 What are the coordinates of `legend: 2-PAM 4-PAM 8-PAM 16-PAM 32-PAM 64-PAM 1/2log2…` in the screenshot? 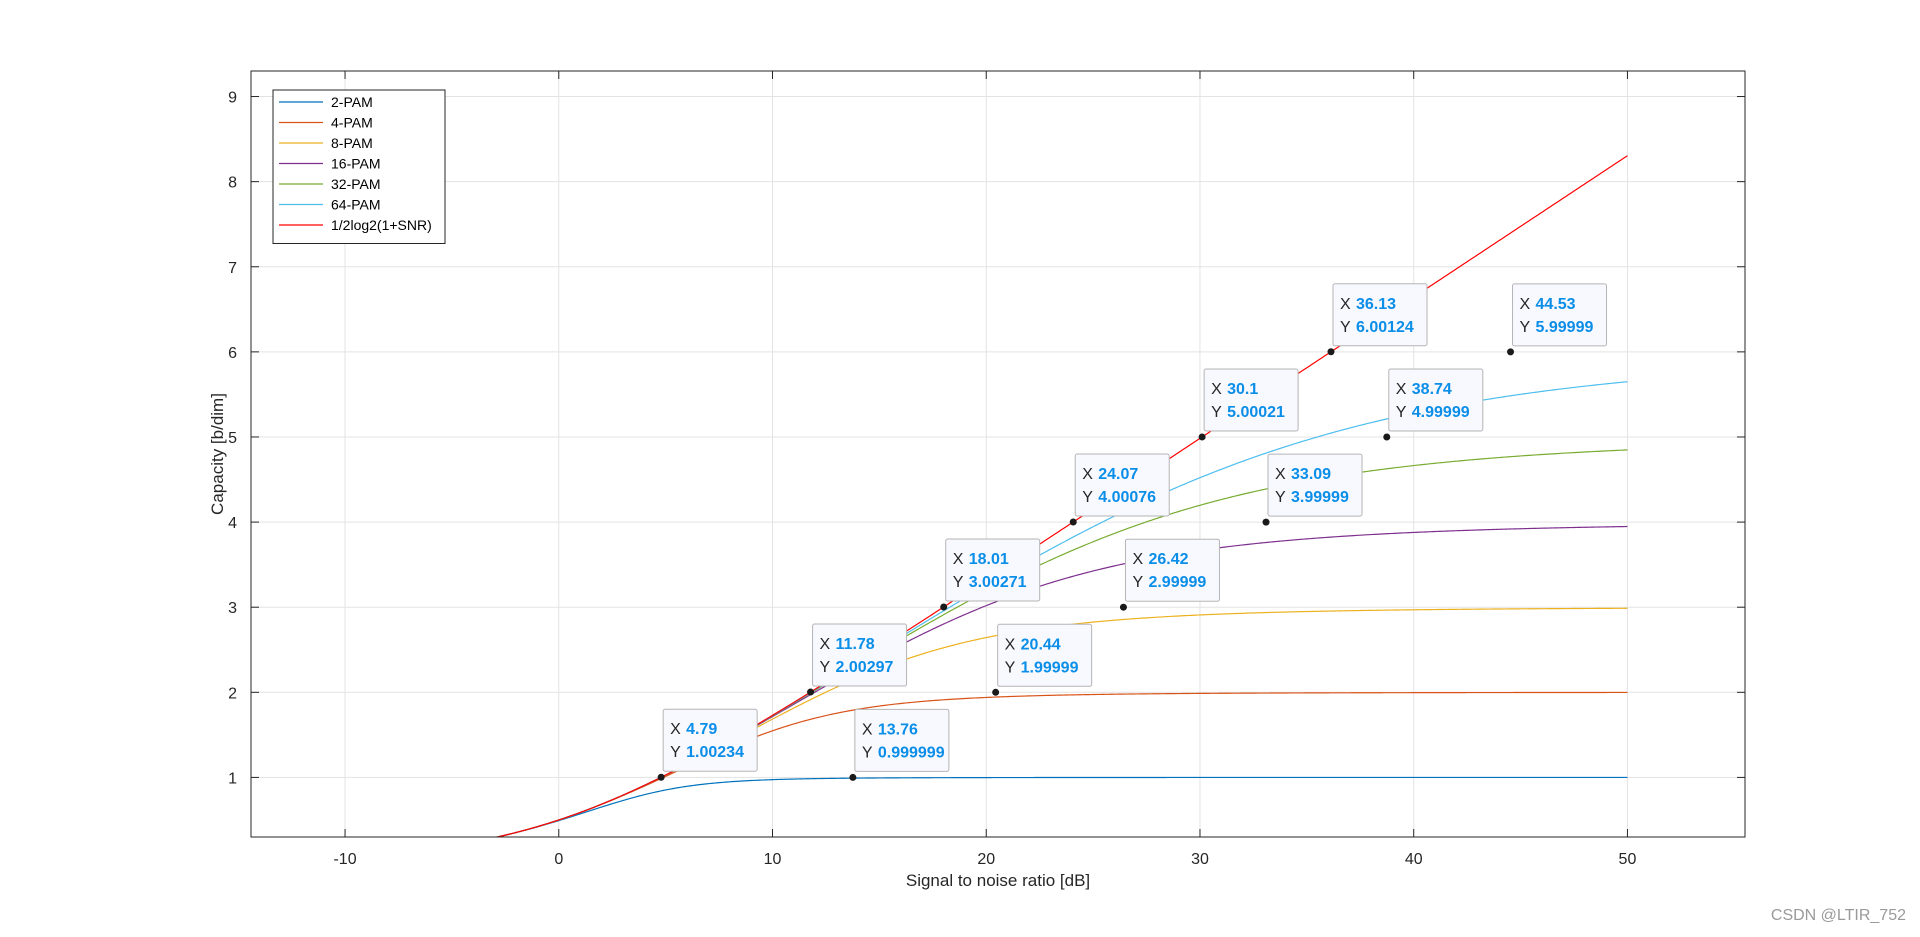 It's located at (359, 166).